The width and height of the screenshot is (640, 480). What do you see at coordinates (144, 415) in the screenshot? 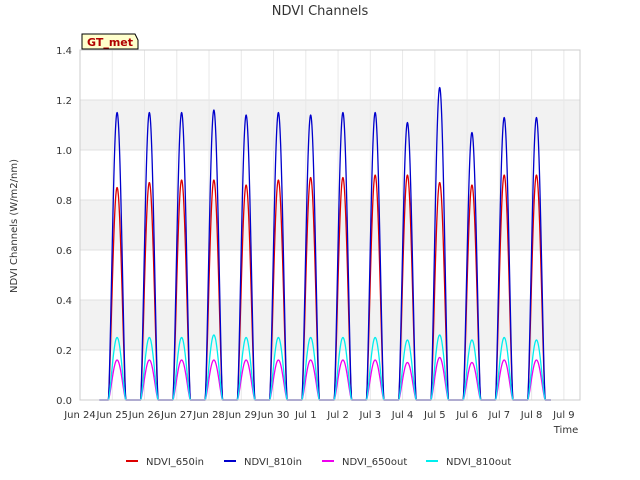
I see `x-tick-label: Jun 26` at bounding box center [144, 415].